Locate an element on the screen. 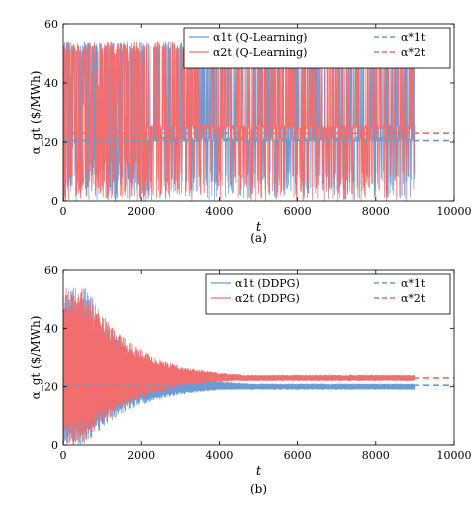 Image resolution: width=472 pixels, height=505 pixels. legend-label: α2t (Q-Learning) is located at coordinates (260, 52).